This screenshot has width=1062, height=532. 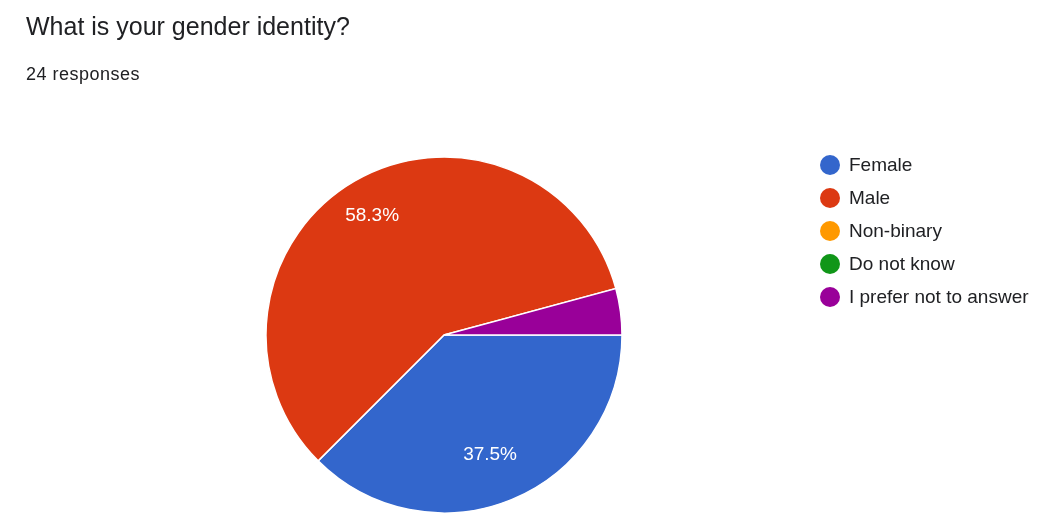 I want to click on legend-label: Male, so click(x=870, y=197).